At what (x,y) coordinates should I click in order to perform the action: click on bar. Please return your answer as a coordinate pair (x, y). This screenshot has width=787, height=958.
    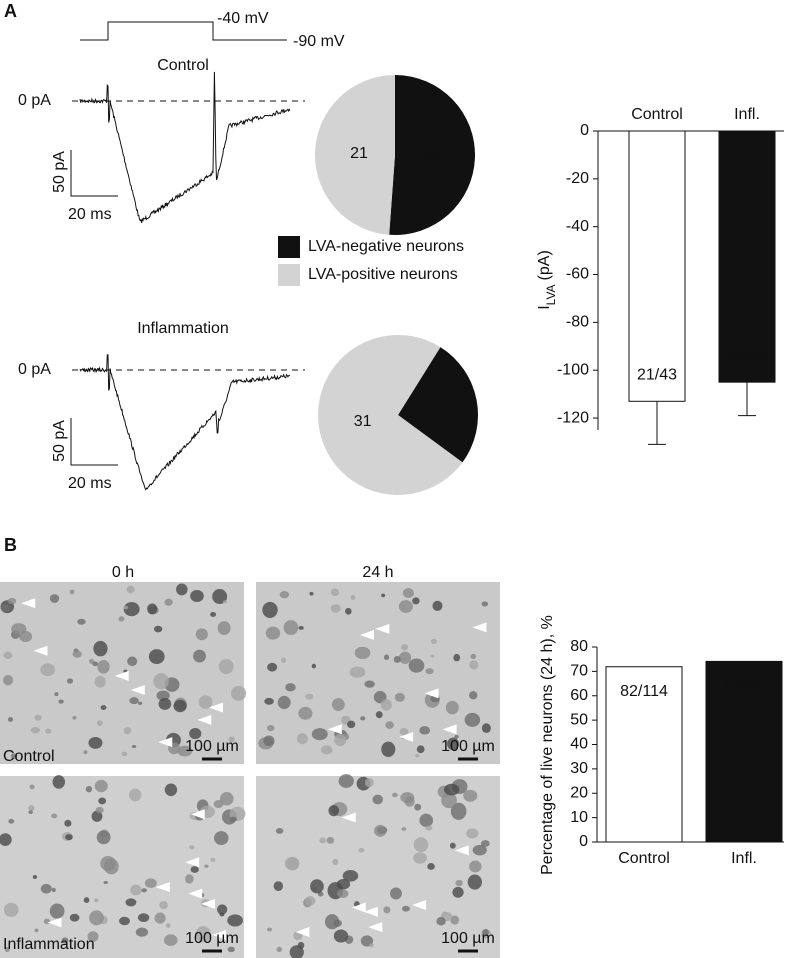
    Looking at the image, I should click on (657, 266).